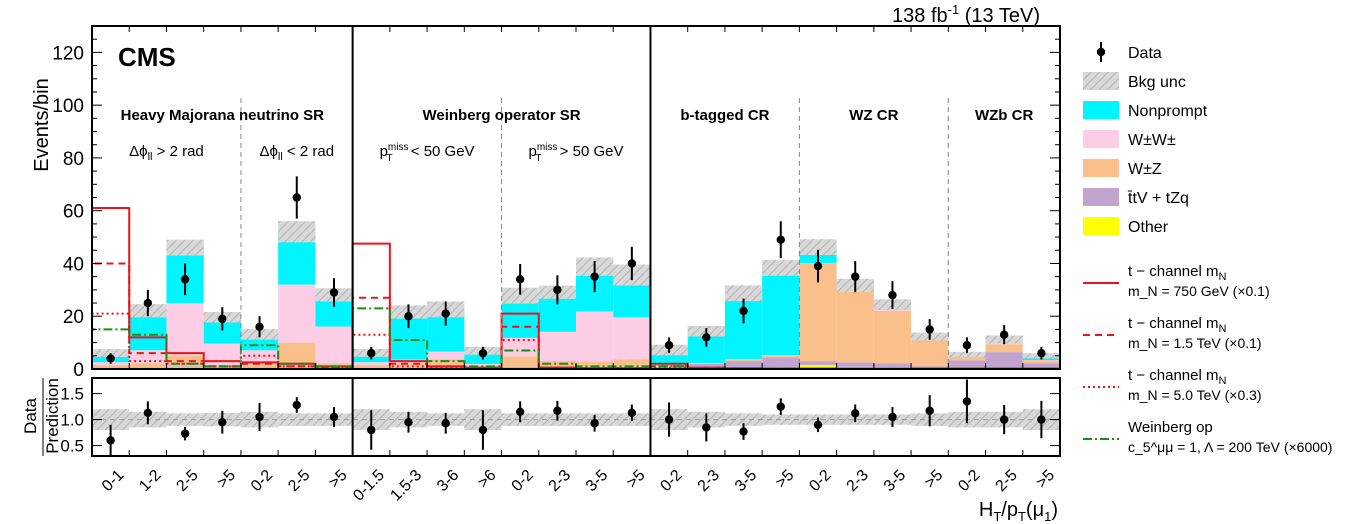 This screenshot has height=524, width=1365. What do you see at coordinates (1145, 53) in the screenshot?
I see `legend-label: Data` at bounding box center [1145, 53].